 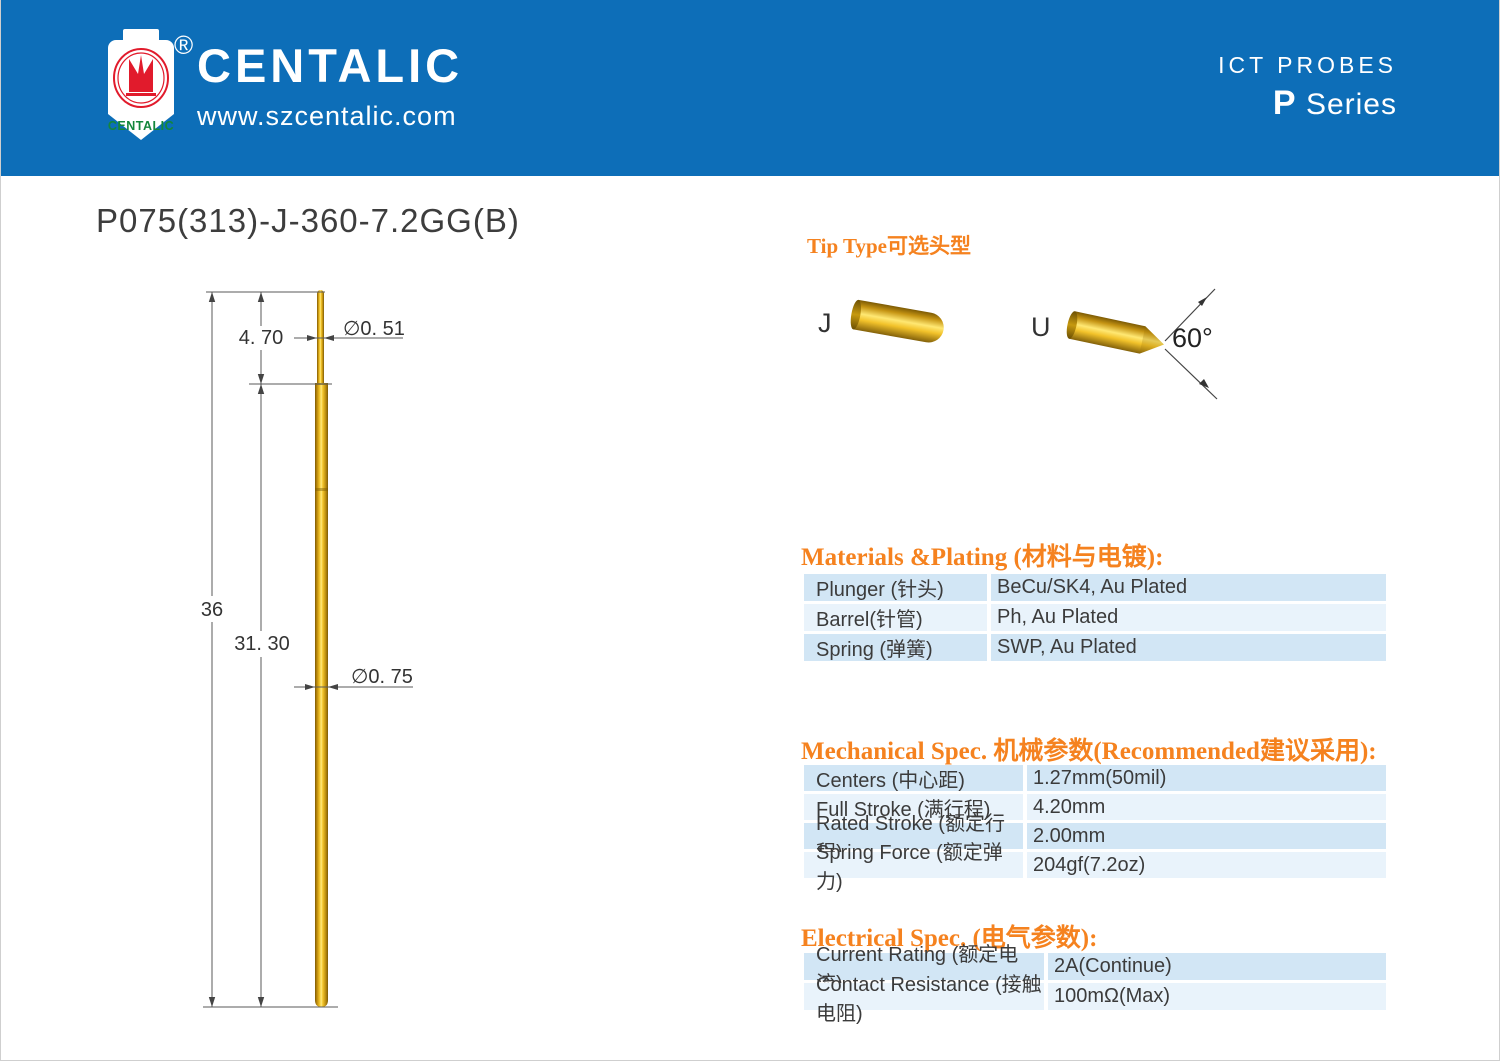 I want to click on tip-j-cylinder, so click(x=898, y=321).